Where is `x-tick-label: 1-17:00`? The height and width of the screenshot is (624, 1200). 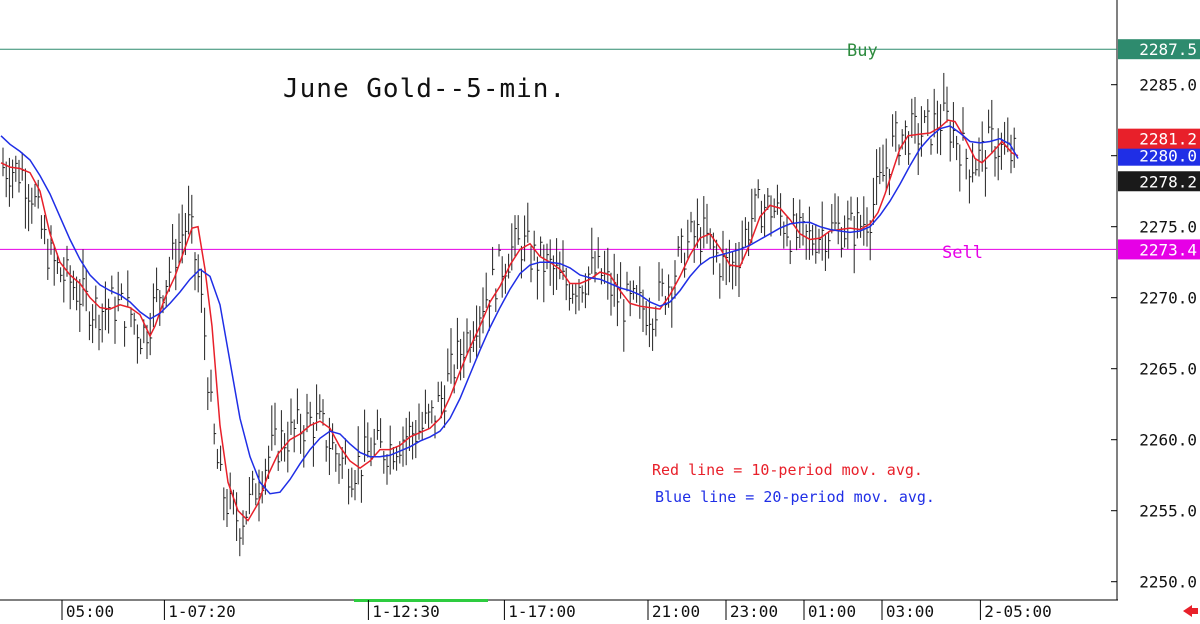
x-tick-label: 1-17:00 is located at coordinates (541, 611).